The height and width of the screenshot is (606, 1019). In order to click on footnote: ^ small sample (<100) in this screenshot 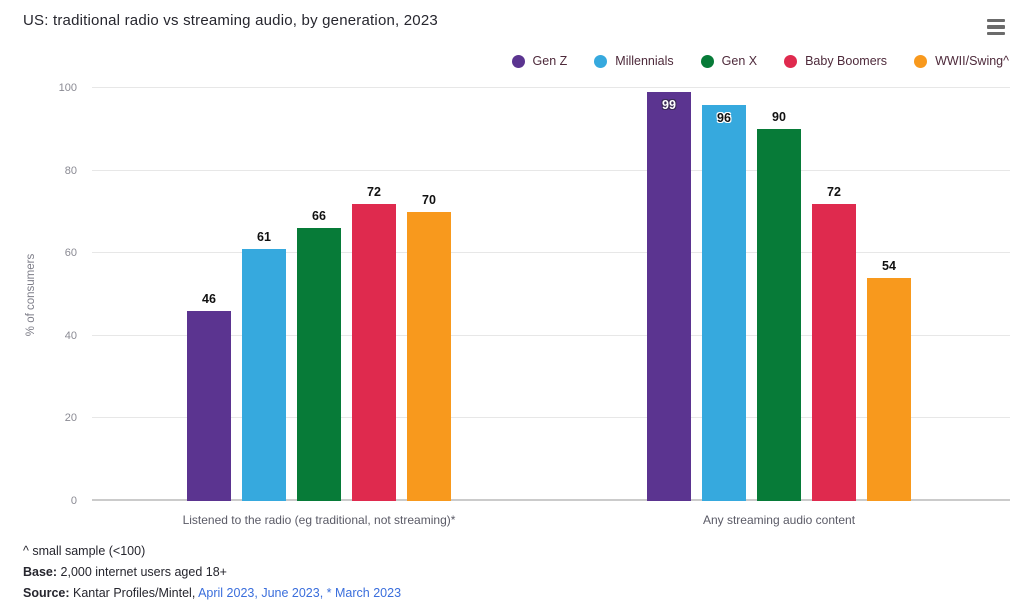, I will do `click(84, 551)`.